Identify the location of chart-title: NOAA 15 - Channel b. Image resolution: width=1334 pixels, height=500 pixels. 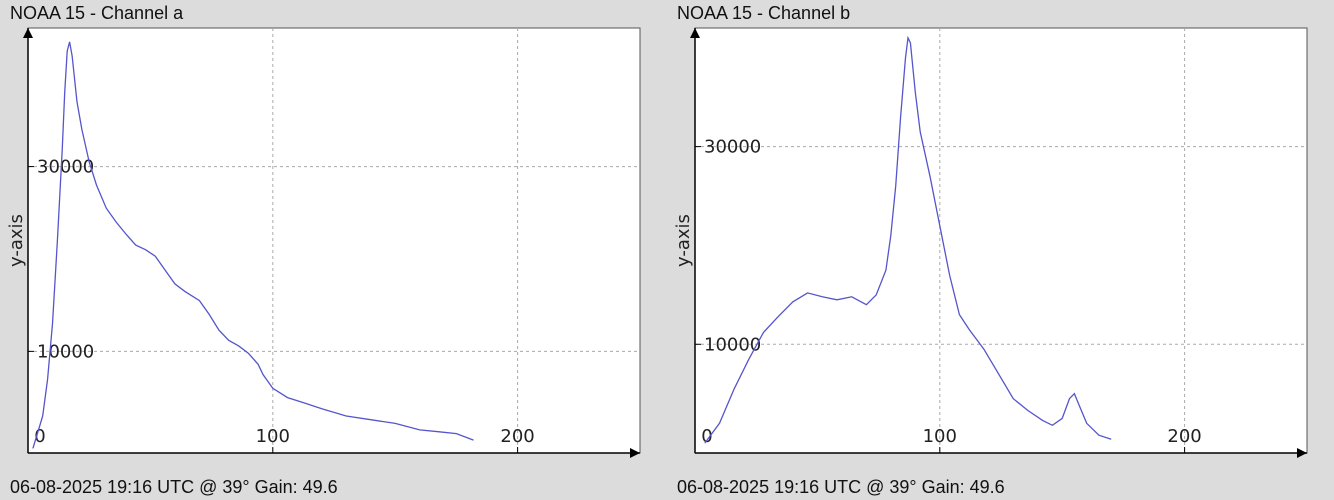
(764, 13).